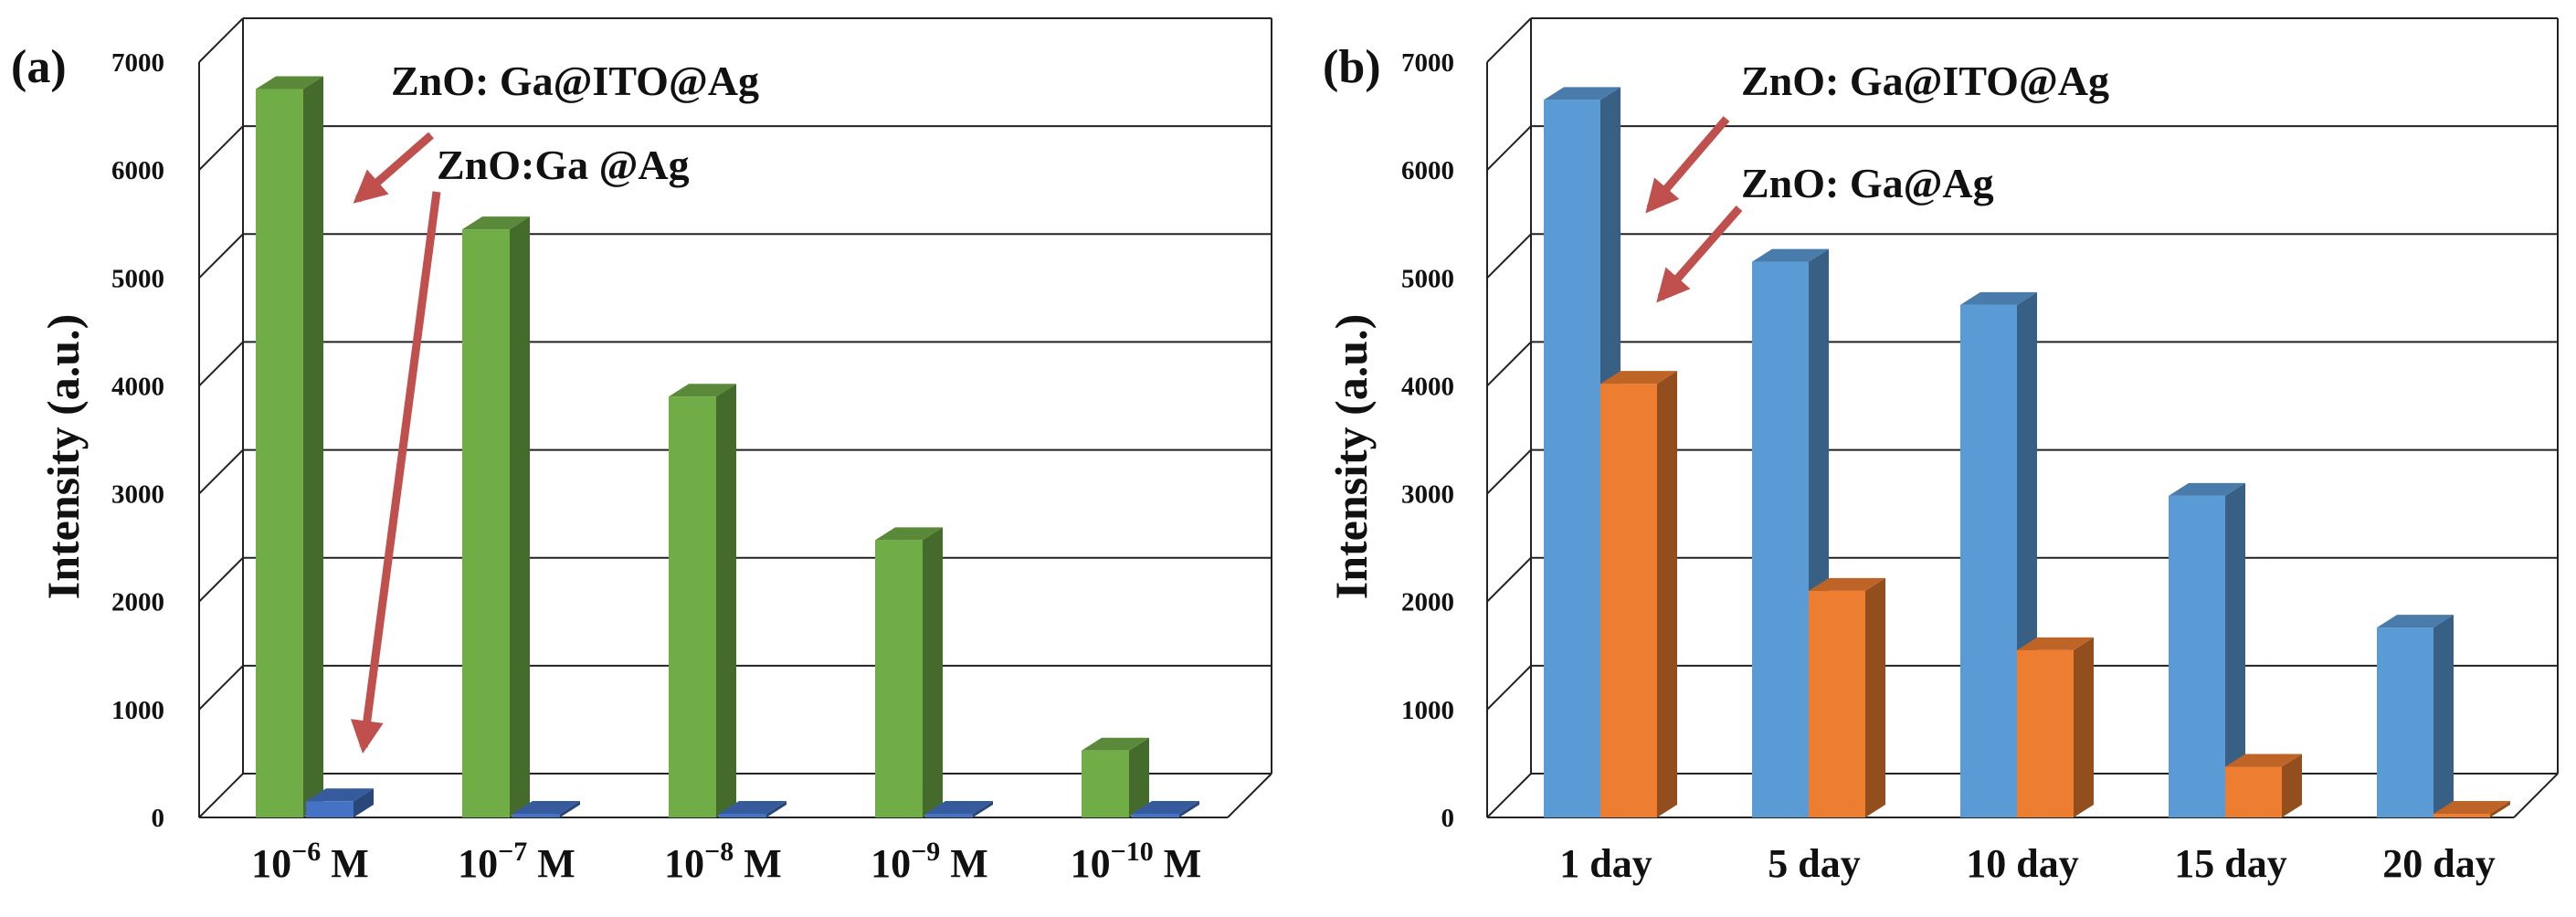 The image size is (2576, 917). I want to click on panel-b-y-tick-label: 1000, so click(1428, 710).